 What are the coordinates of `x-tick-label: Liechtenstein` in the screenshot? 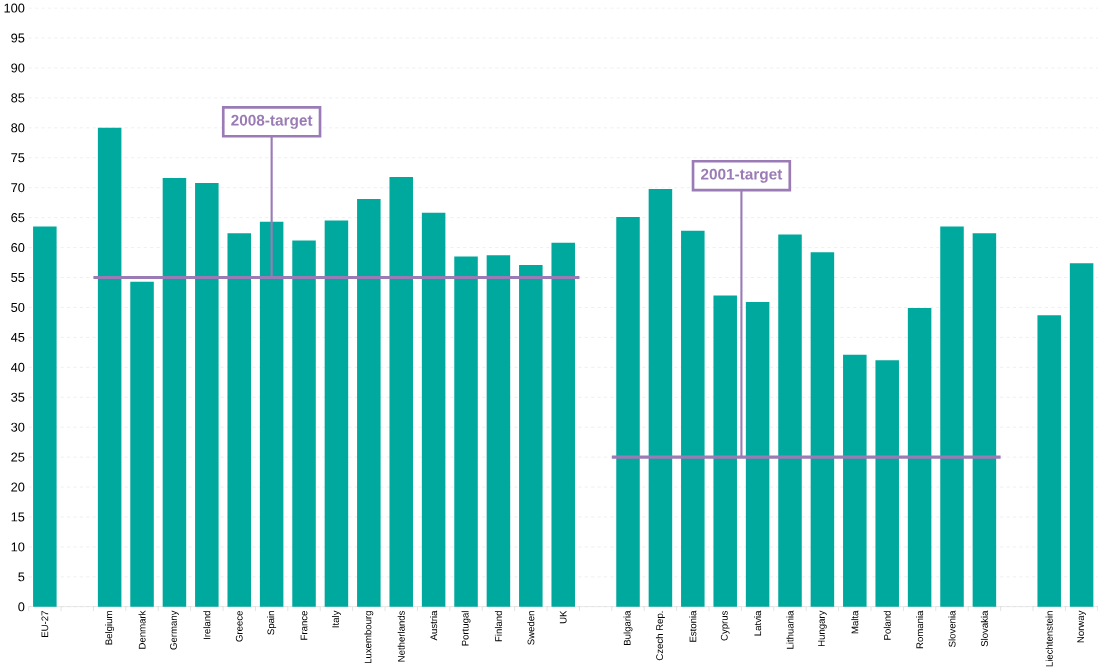 It's located at (1049, 639).